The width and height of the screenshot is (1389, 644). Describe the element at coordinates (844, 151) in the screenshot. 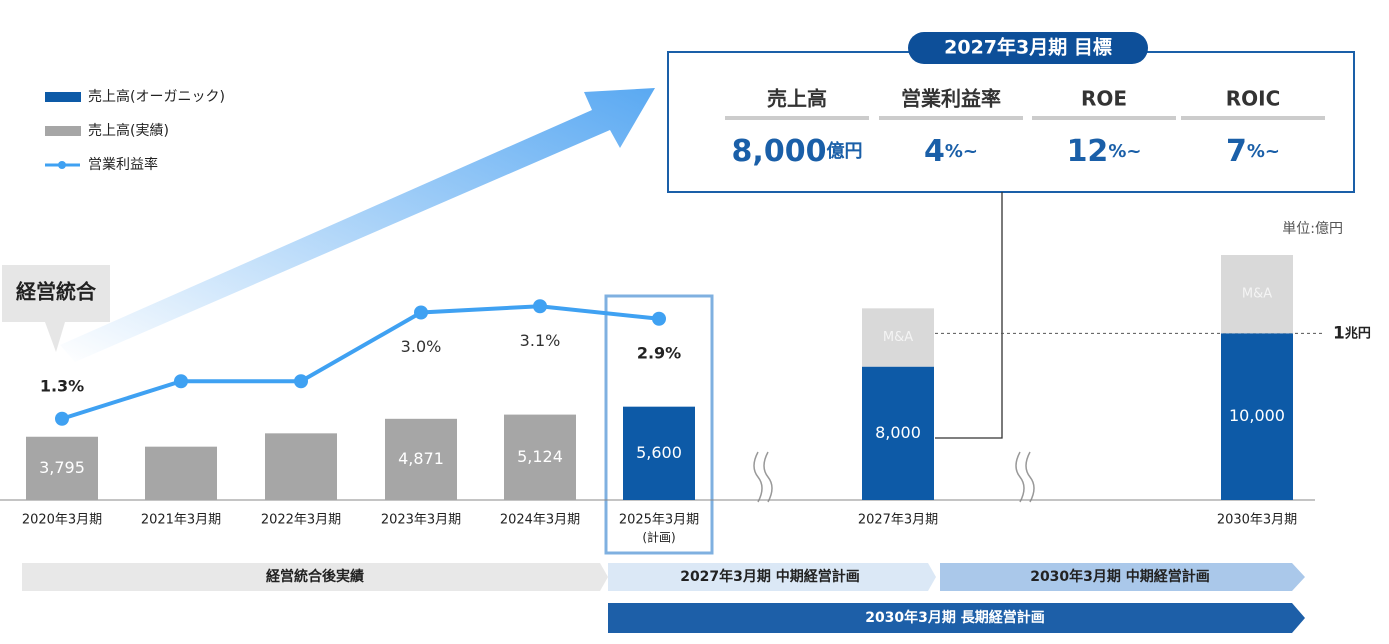

I see `target-value-unit: 億円` at that location.